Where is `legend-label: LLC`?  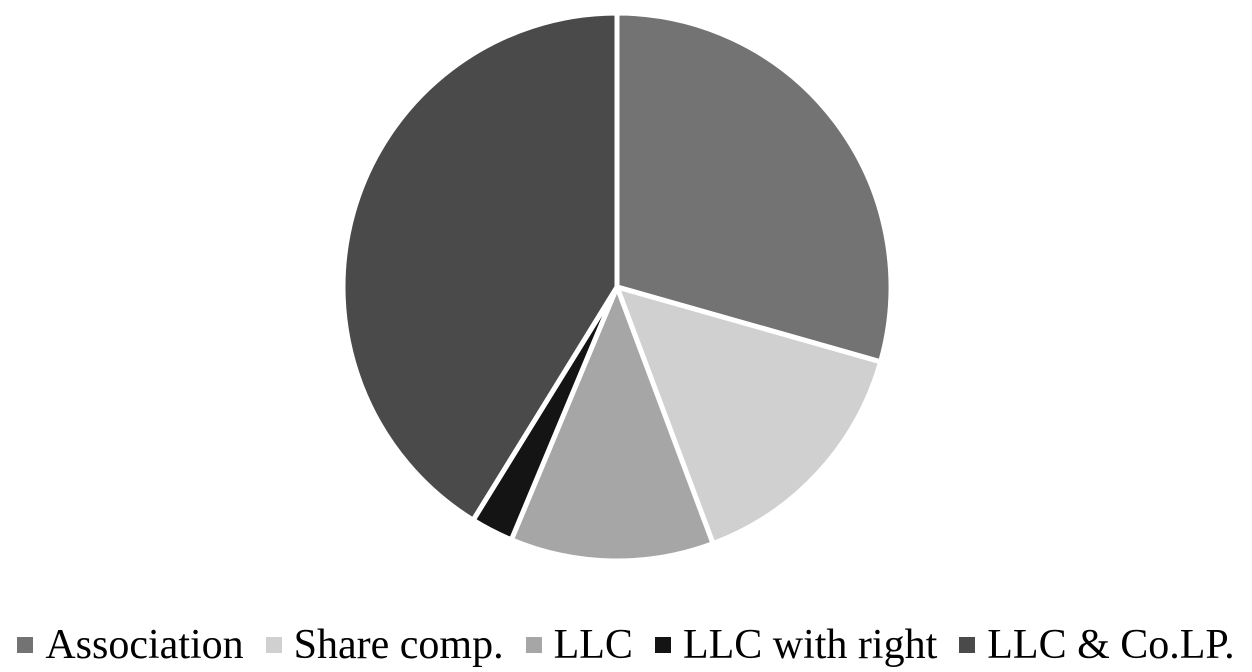
legend-label: LLC is located at coordinates (593, 645).